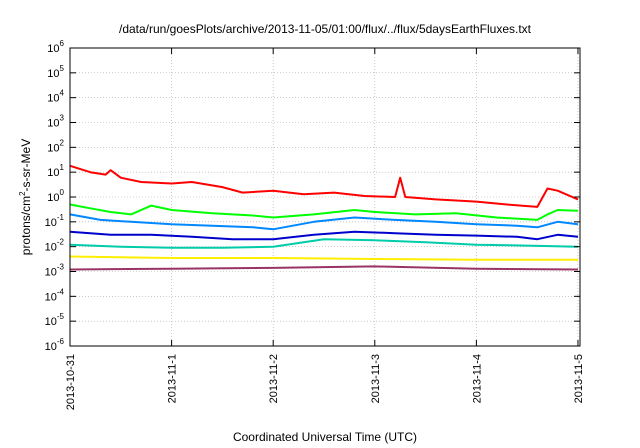 The width and height of the screenshot is (640, 448). I want to click on y-tick-label-exponent: 1, so click(62, 167).